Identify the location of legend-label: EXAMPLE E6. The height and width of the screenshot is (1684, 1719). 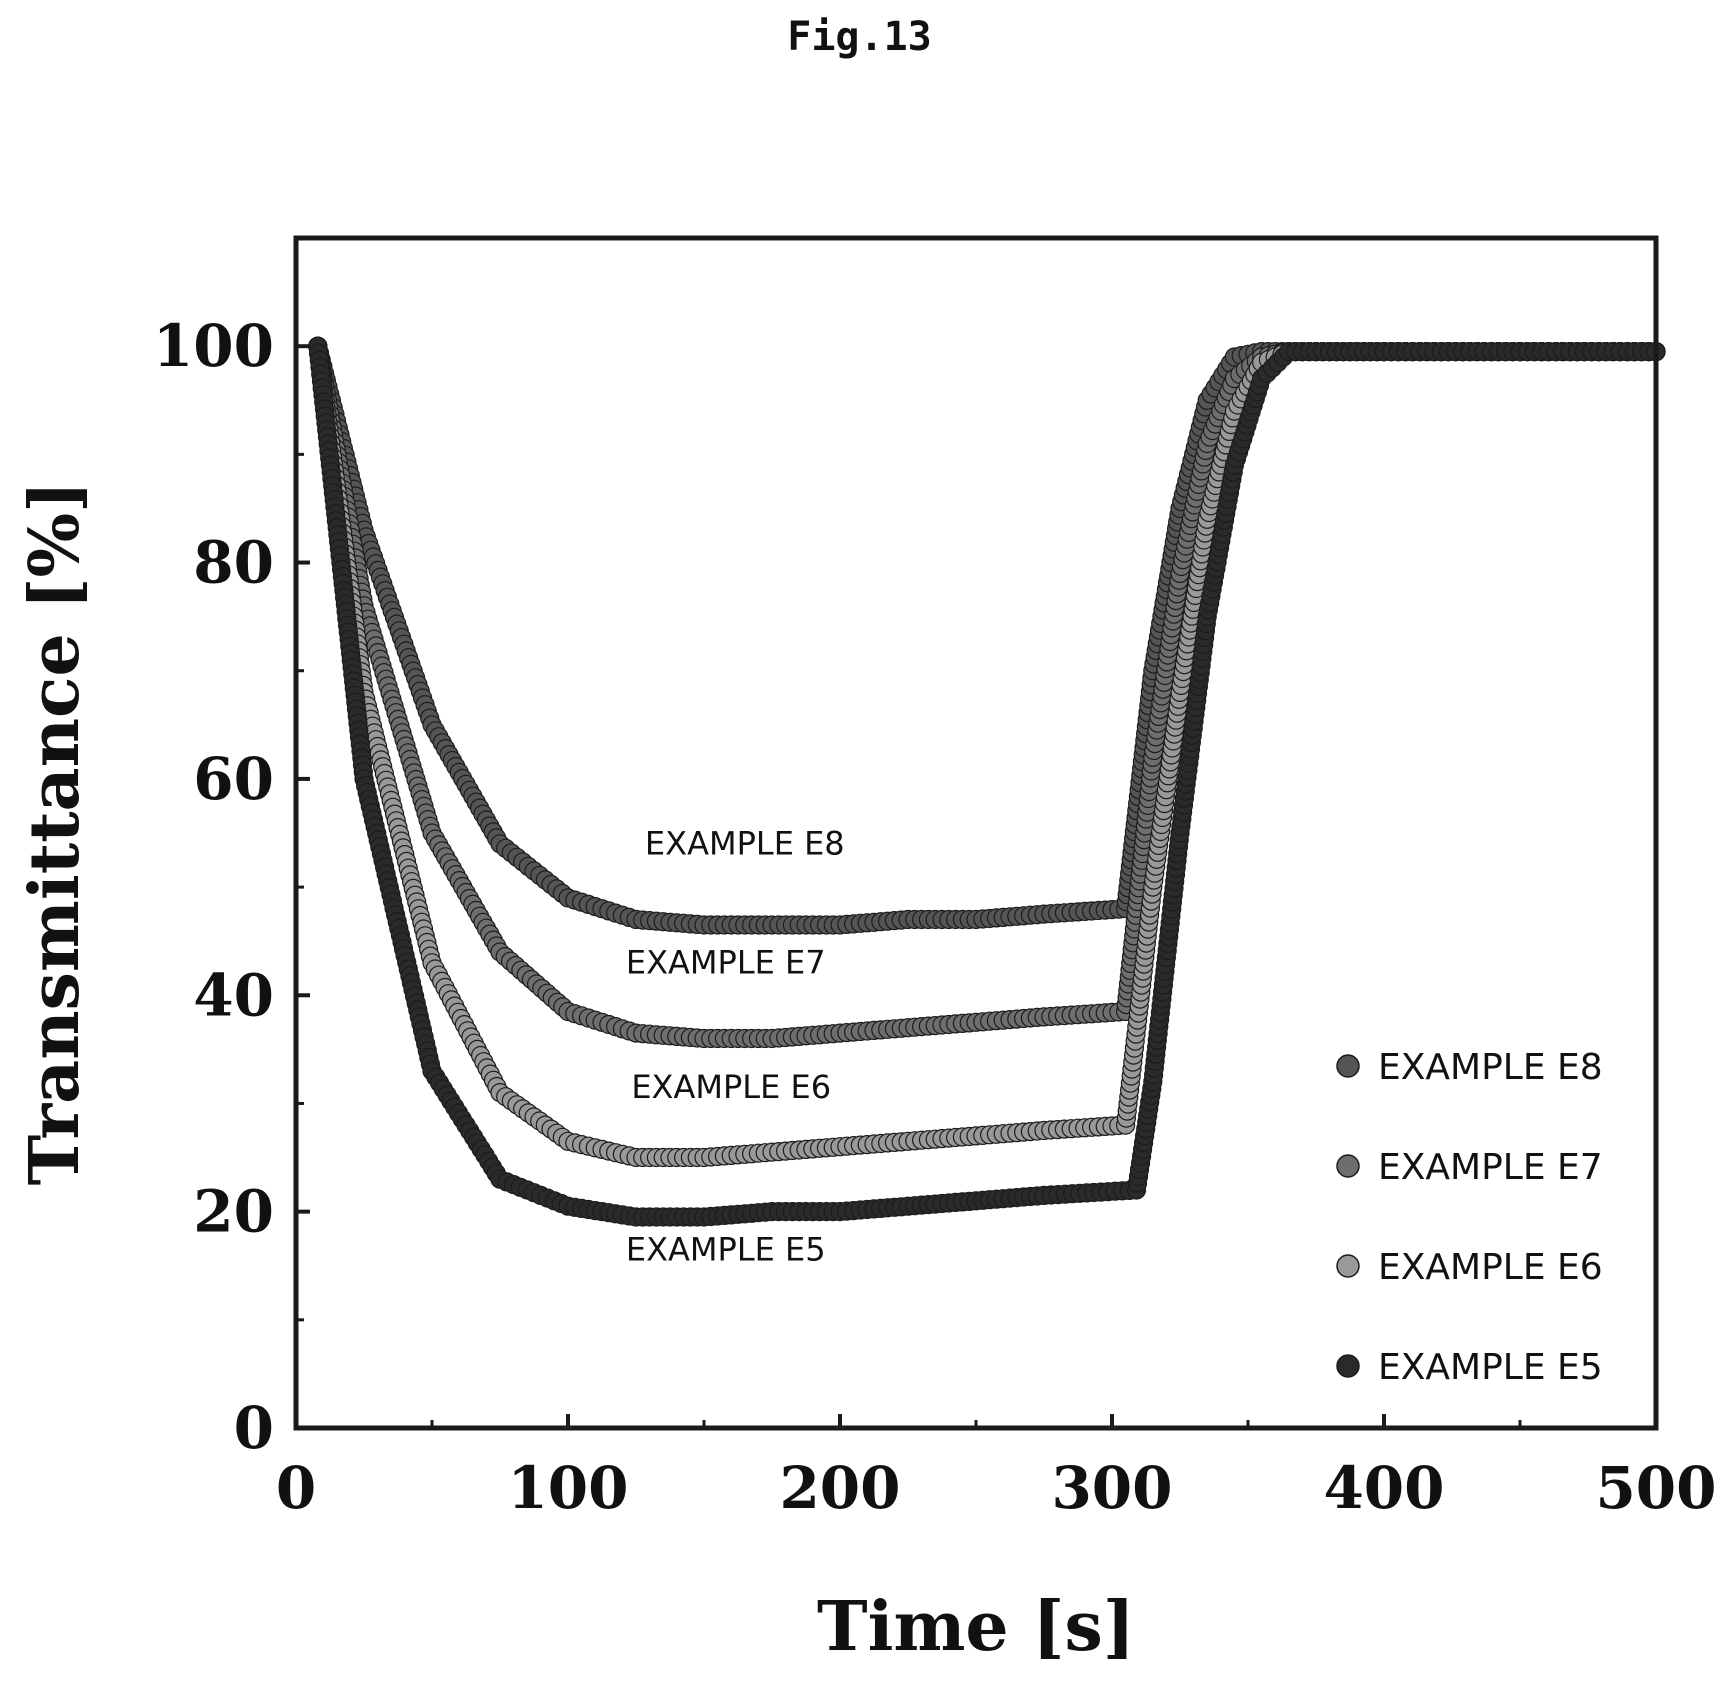
(1490, 1267).